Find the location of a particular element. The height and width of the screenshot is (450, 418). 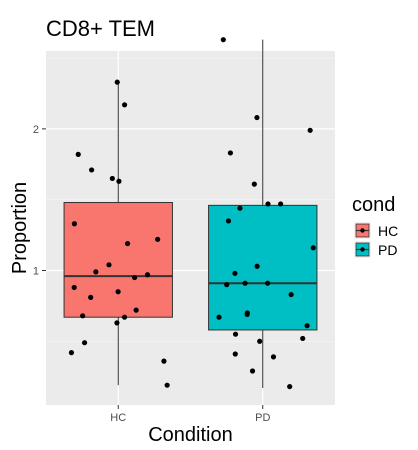

legend: cond HC PD is located at coordinates (375, 226).